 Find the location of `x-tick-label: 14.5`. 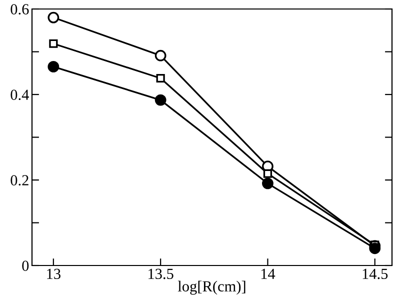

x-tick-label: 14.5 is located at coordinates (375, 274).